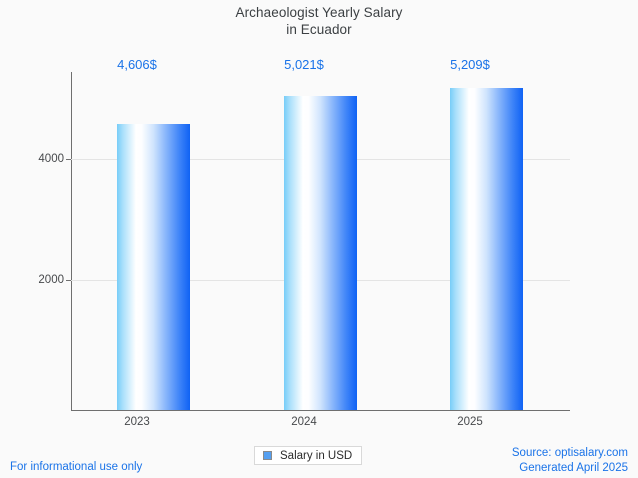  What do you see at coordinates (76, 467) in the screenshot?
I see `footer-disclaimer: For informational use only` at bounding box center [76, 467].